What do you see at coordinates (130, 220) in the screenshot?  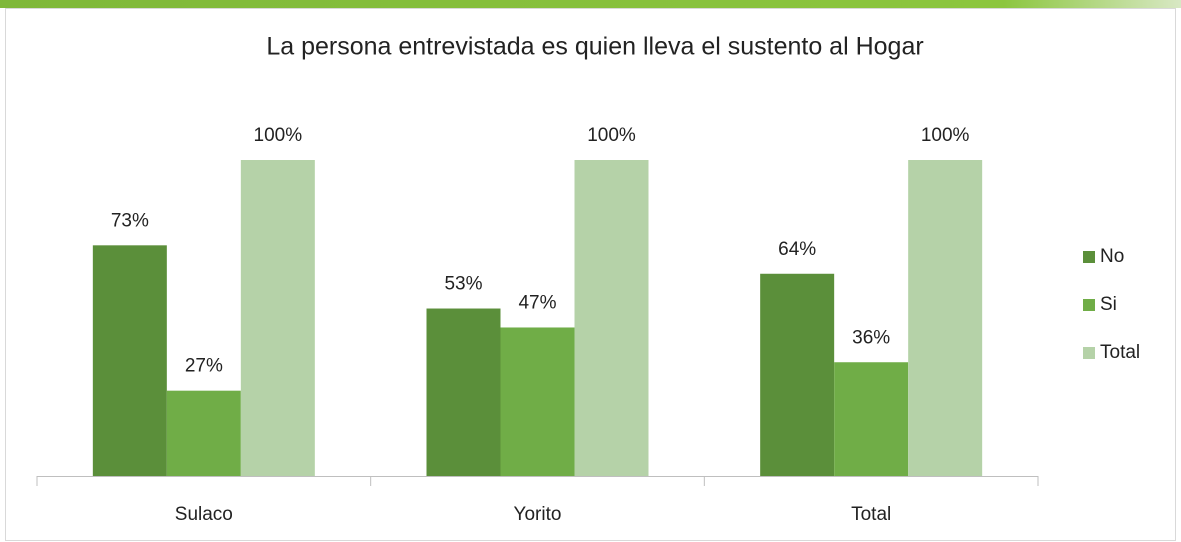 I see `data-label: 73%` at bounding box center [130, 220].